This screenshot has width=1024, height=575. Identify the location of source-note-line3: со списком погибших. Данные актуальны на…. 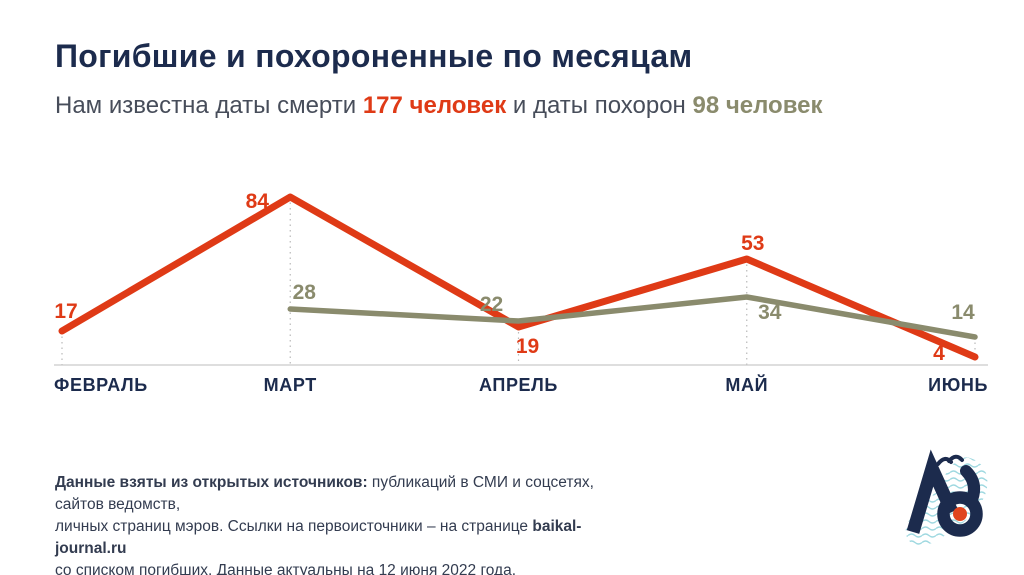
(286, 568).